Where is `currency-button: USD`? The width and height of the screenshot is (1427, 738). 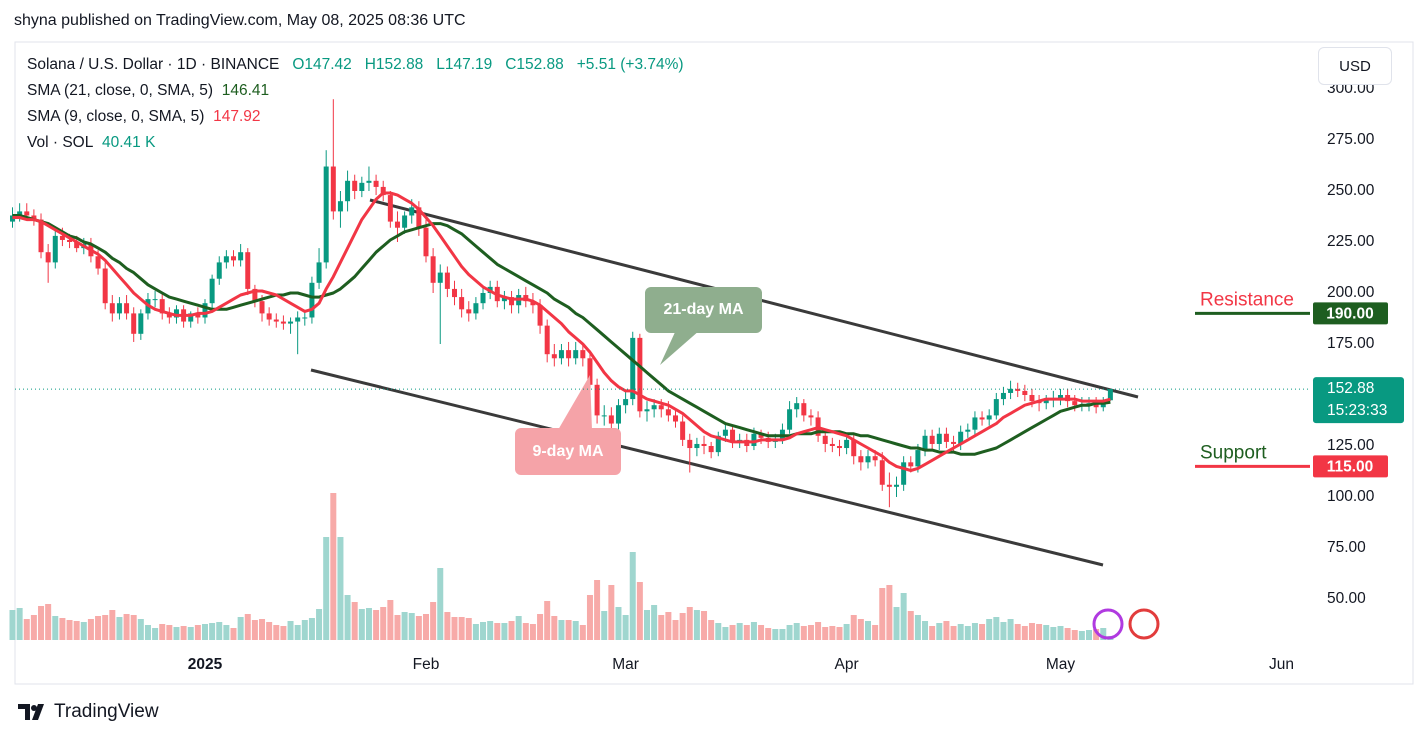 currency-button: USD is located at coordinates (1355, 66).